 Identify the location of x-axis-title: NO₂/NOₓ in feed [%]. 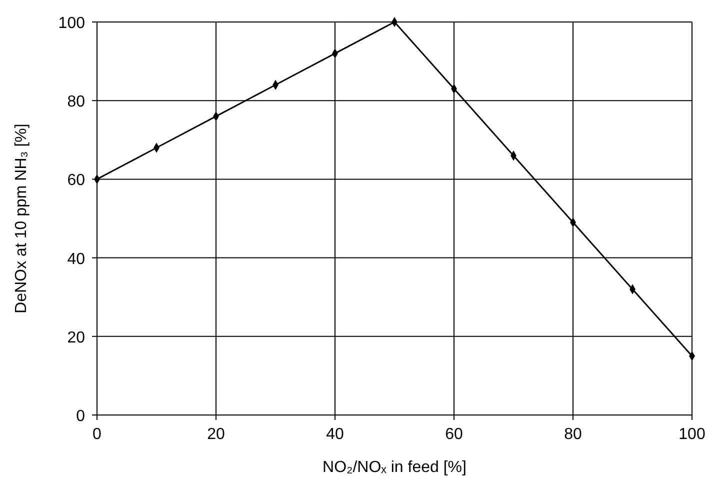
(394, 467).